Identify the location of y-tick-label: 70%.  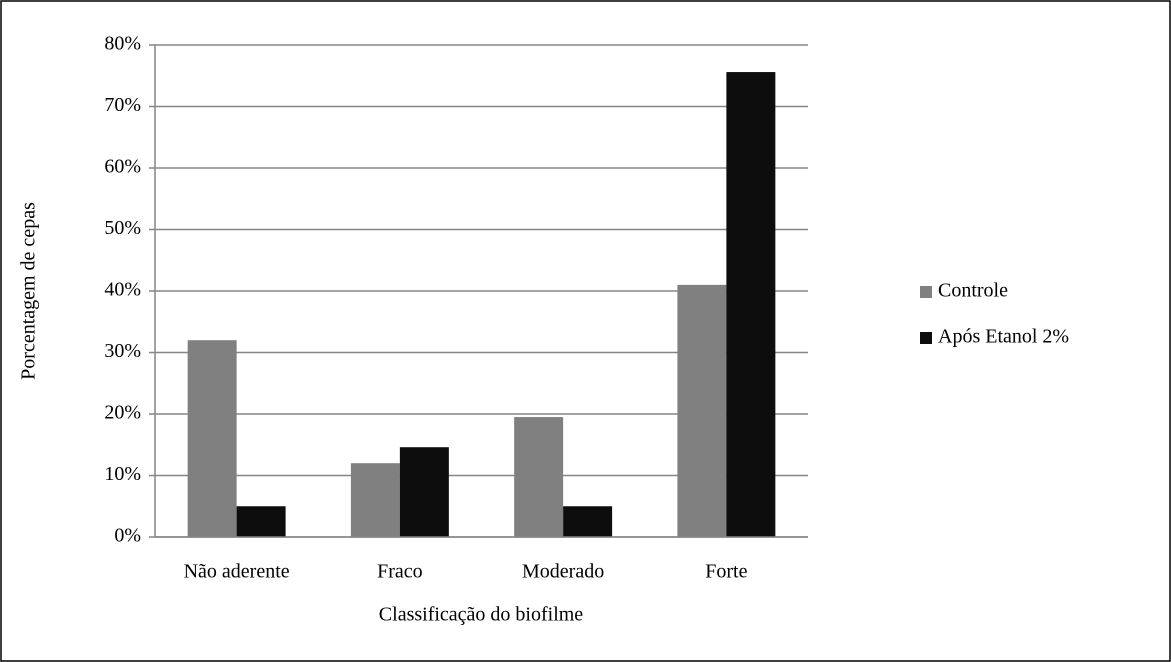
(122, 105).